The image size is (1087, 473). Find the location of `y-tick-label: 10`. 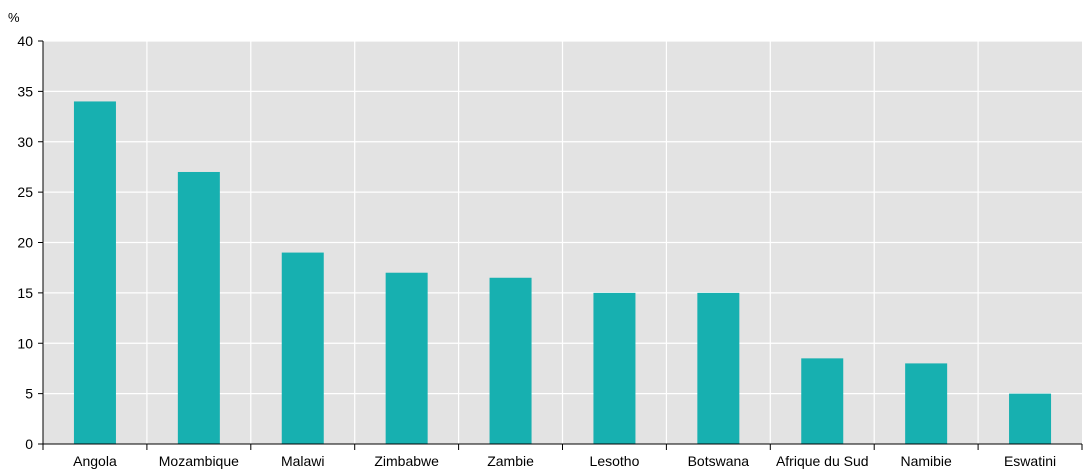

y-tick-label: 10 is located at coordinates (25, 343).